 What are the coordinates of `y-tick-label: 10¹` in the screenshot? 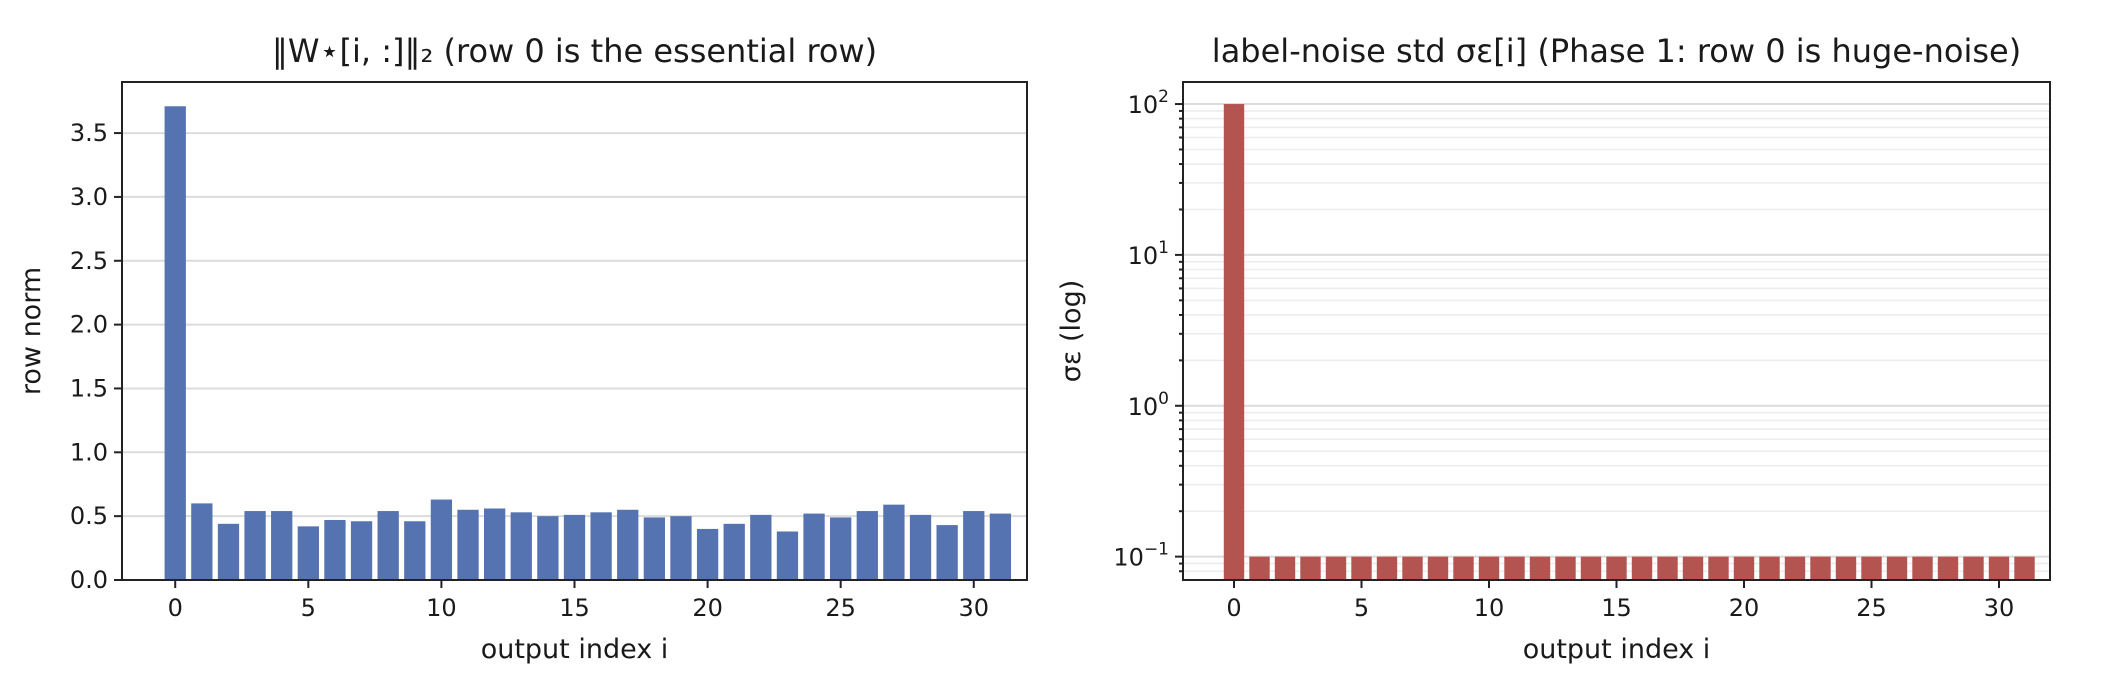 It's located at (1148, 254).